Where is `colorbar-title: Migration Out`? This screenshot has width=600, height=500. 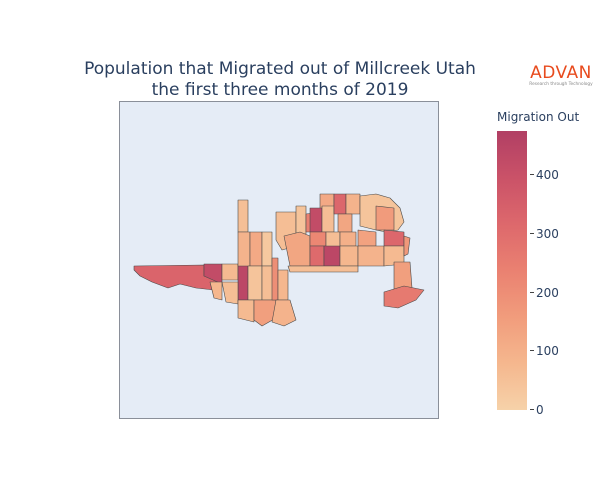 colorbar-title: Migration Out is located at coordinates (538, 117).